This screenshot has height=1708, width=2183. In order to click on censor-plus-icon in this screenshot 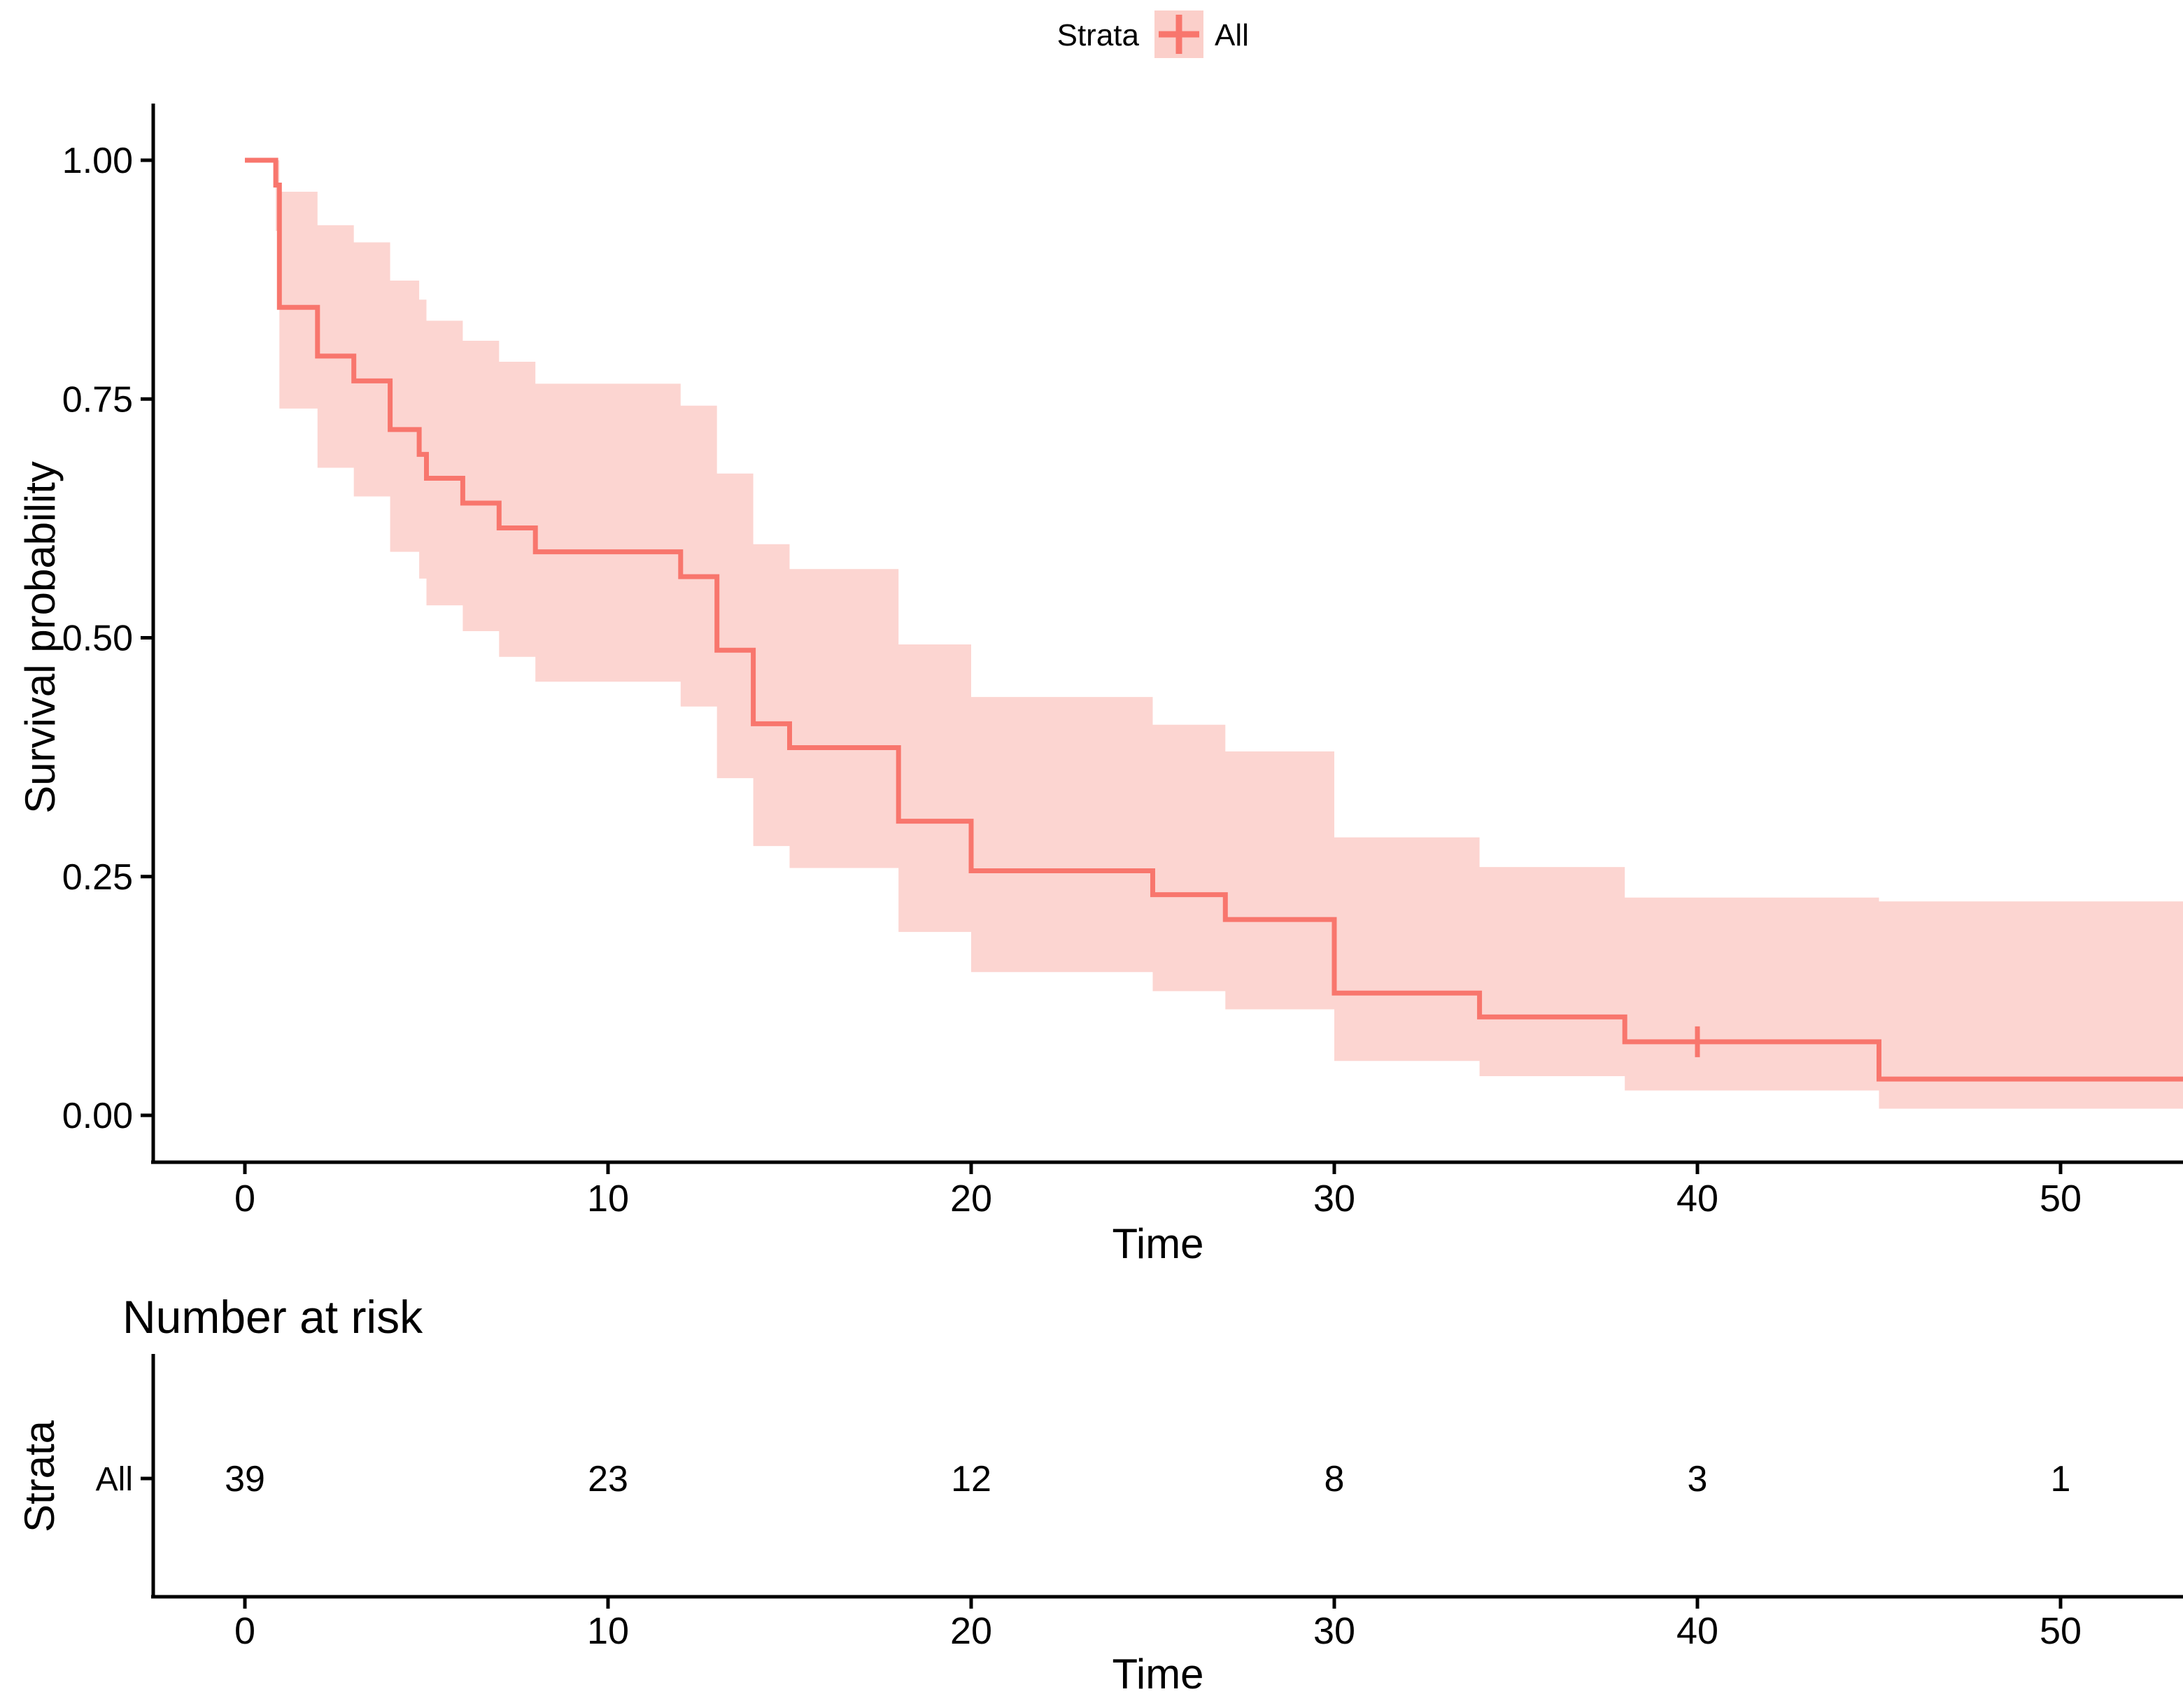, I will do `click(1179, 34)`.